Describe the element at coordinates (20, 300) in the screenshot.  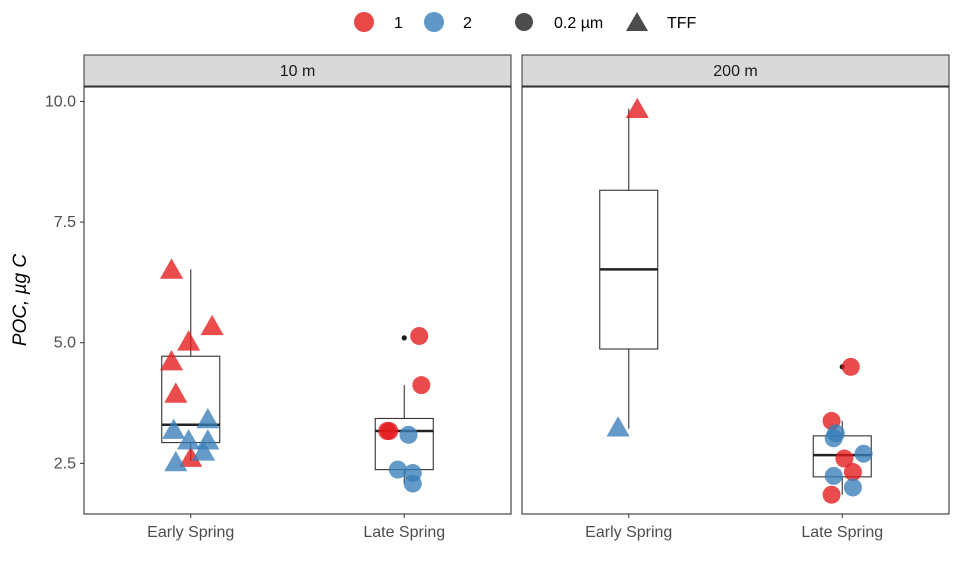
I see `y-axis-title: POC, µg C` at that location.